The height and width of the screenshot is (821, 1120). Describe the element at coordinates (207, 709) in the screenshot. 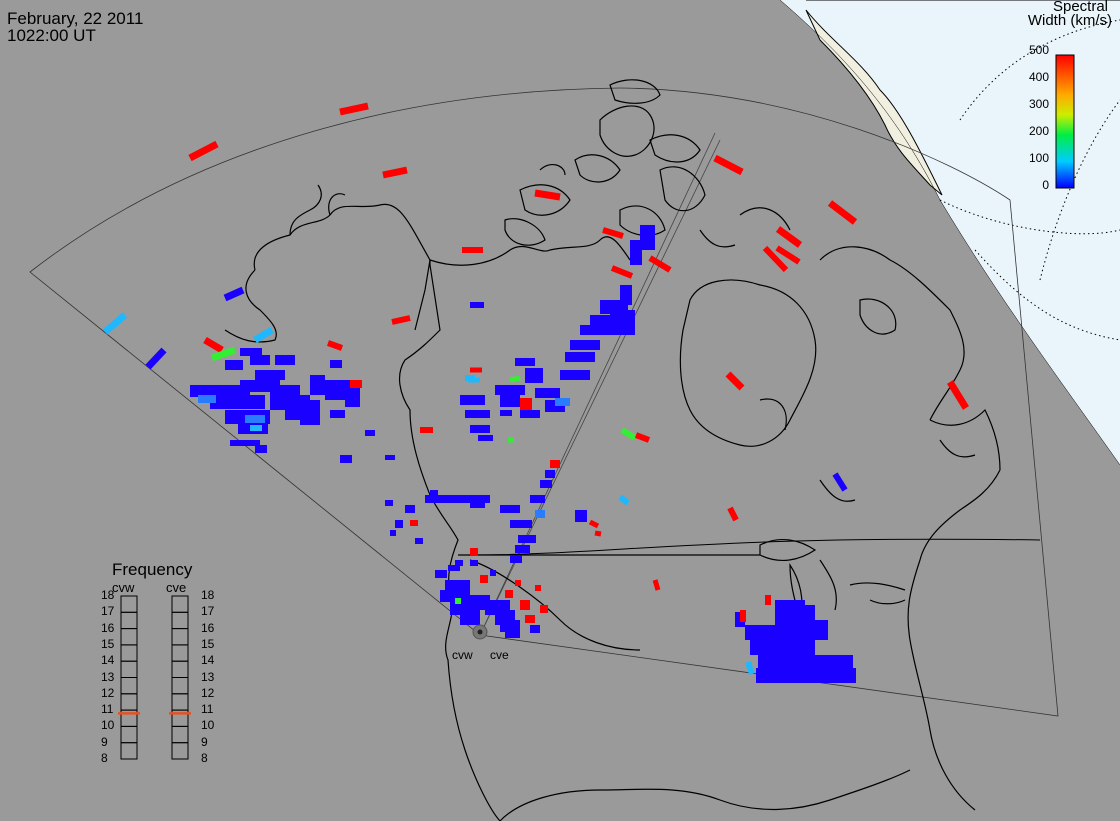

I see `frequency-tick: 11` at that location.